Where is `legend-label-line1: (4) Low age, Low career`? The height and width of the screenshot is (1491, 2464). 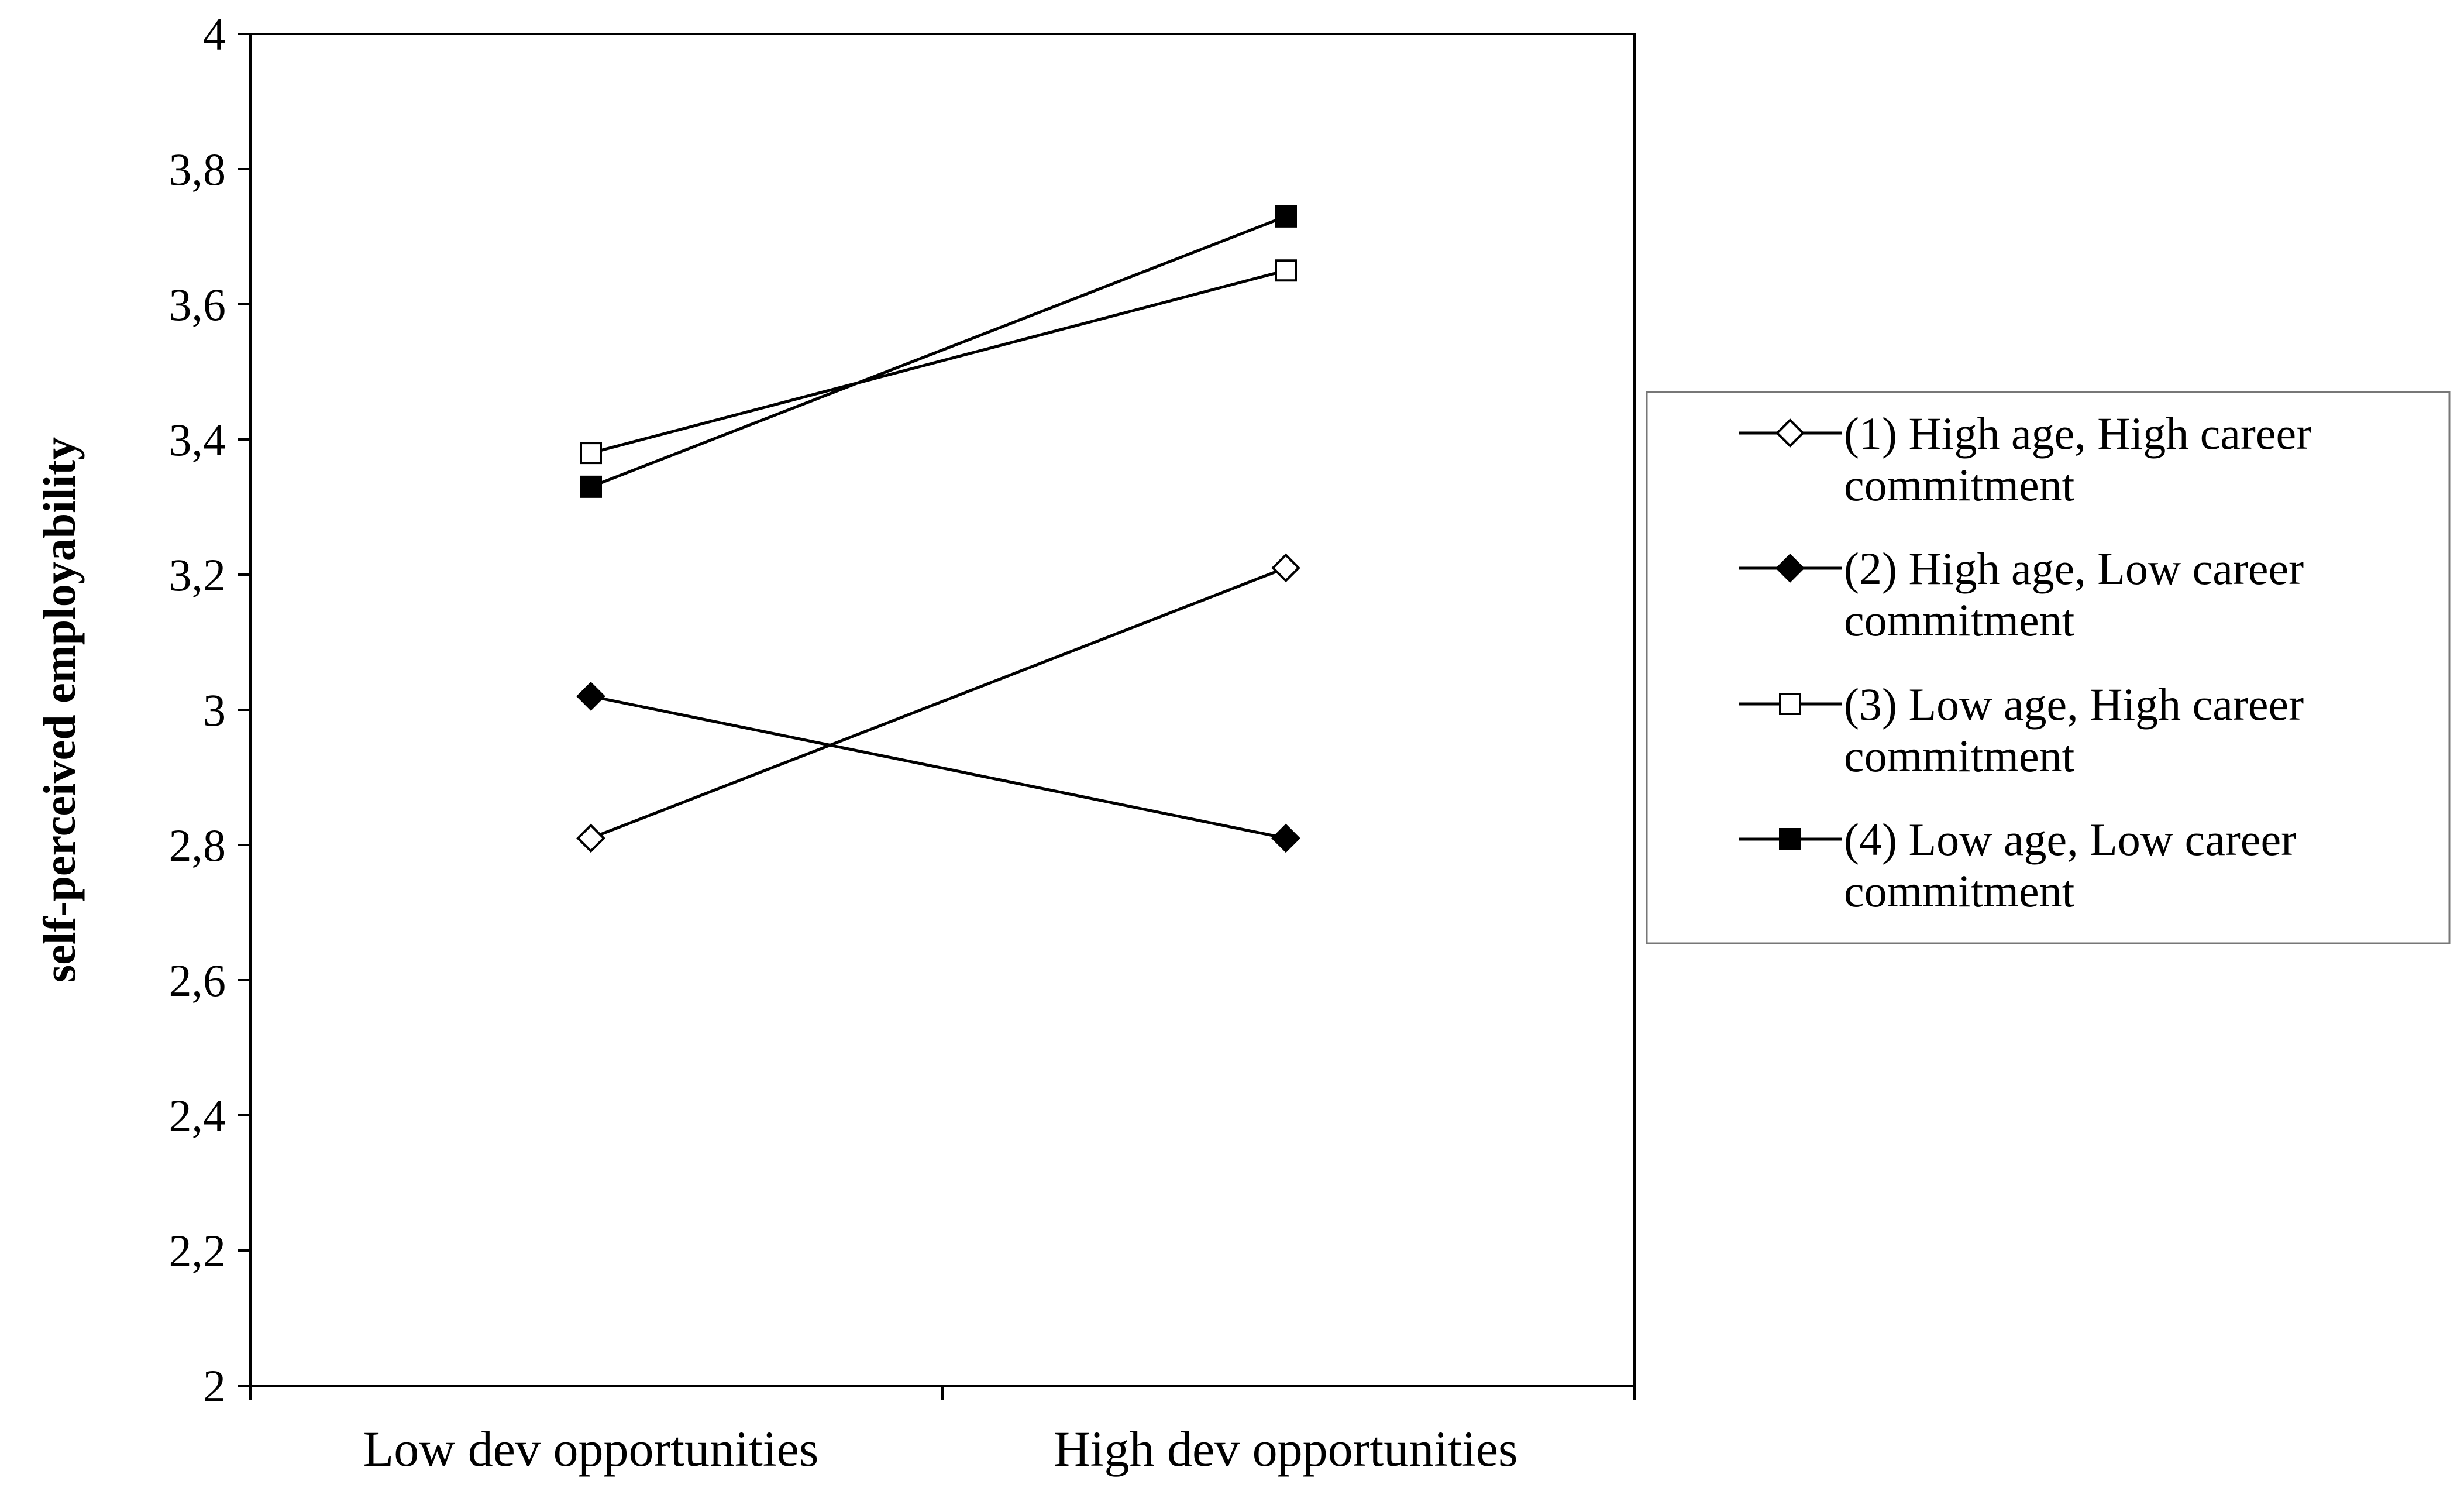 legend-label-line1: (4) Low age, Low career is located at coordinates (2070, 839).